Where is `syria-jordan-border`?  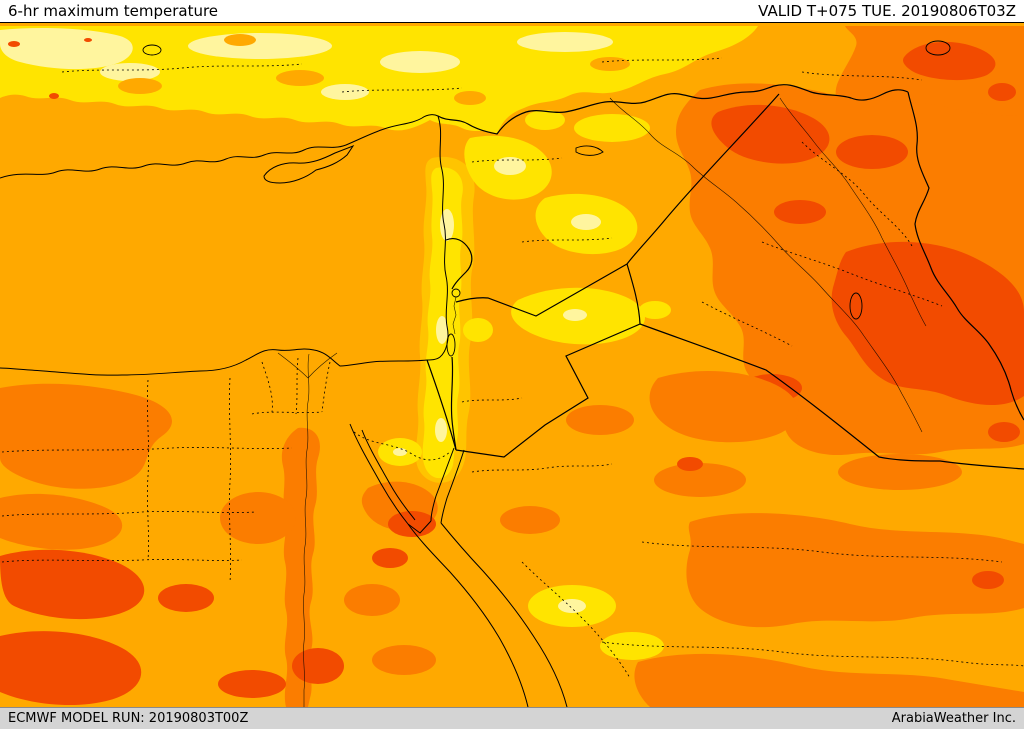 syria-jordan-border is located at coordinates (541, 290).